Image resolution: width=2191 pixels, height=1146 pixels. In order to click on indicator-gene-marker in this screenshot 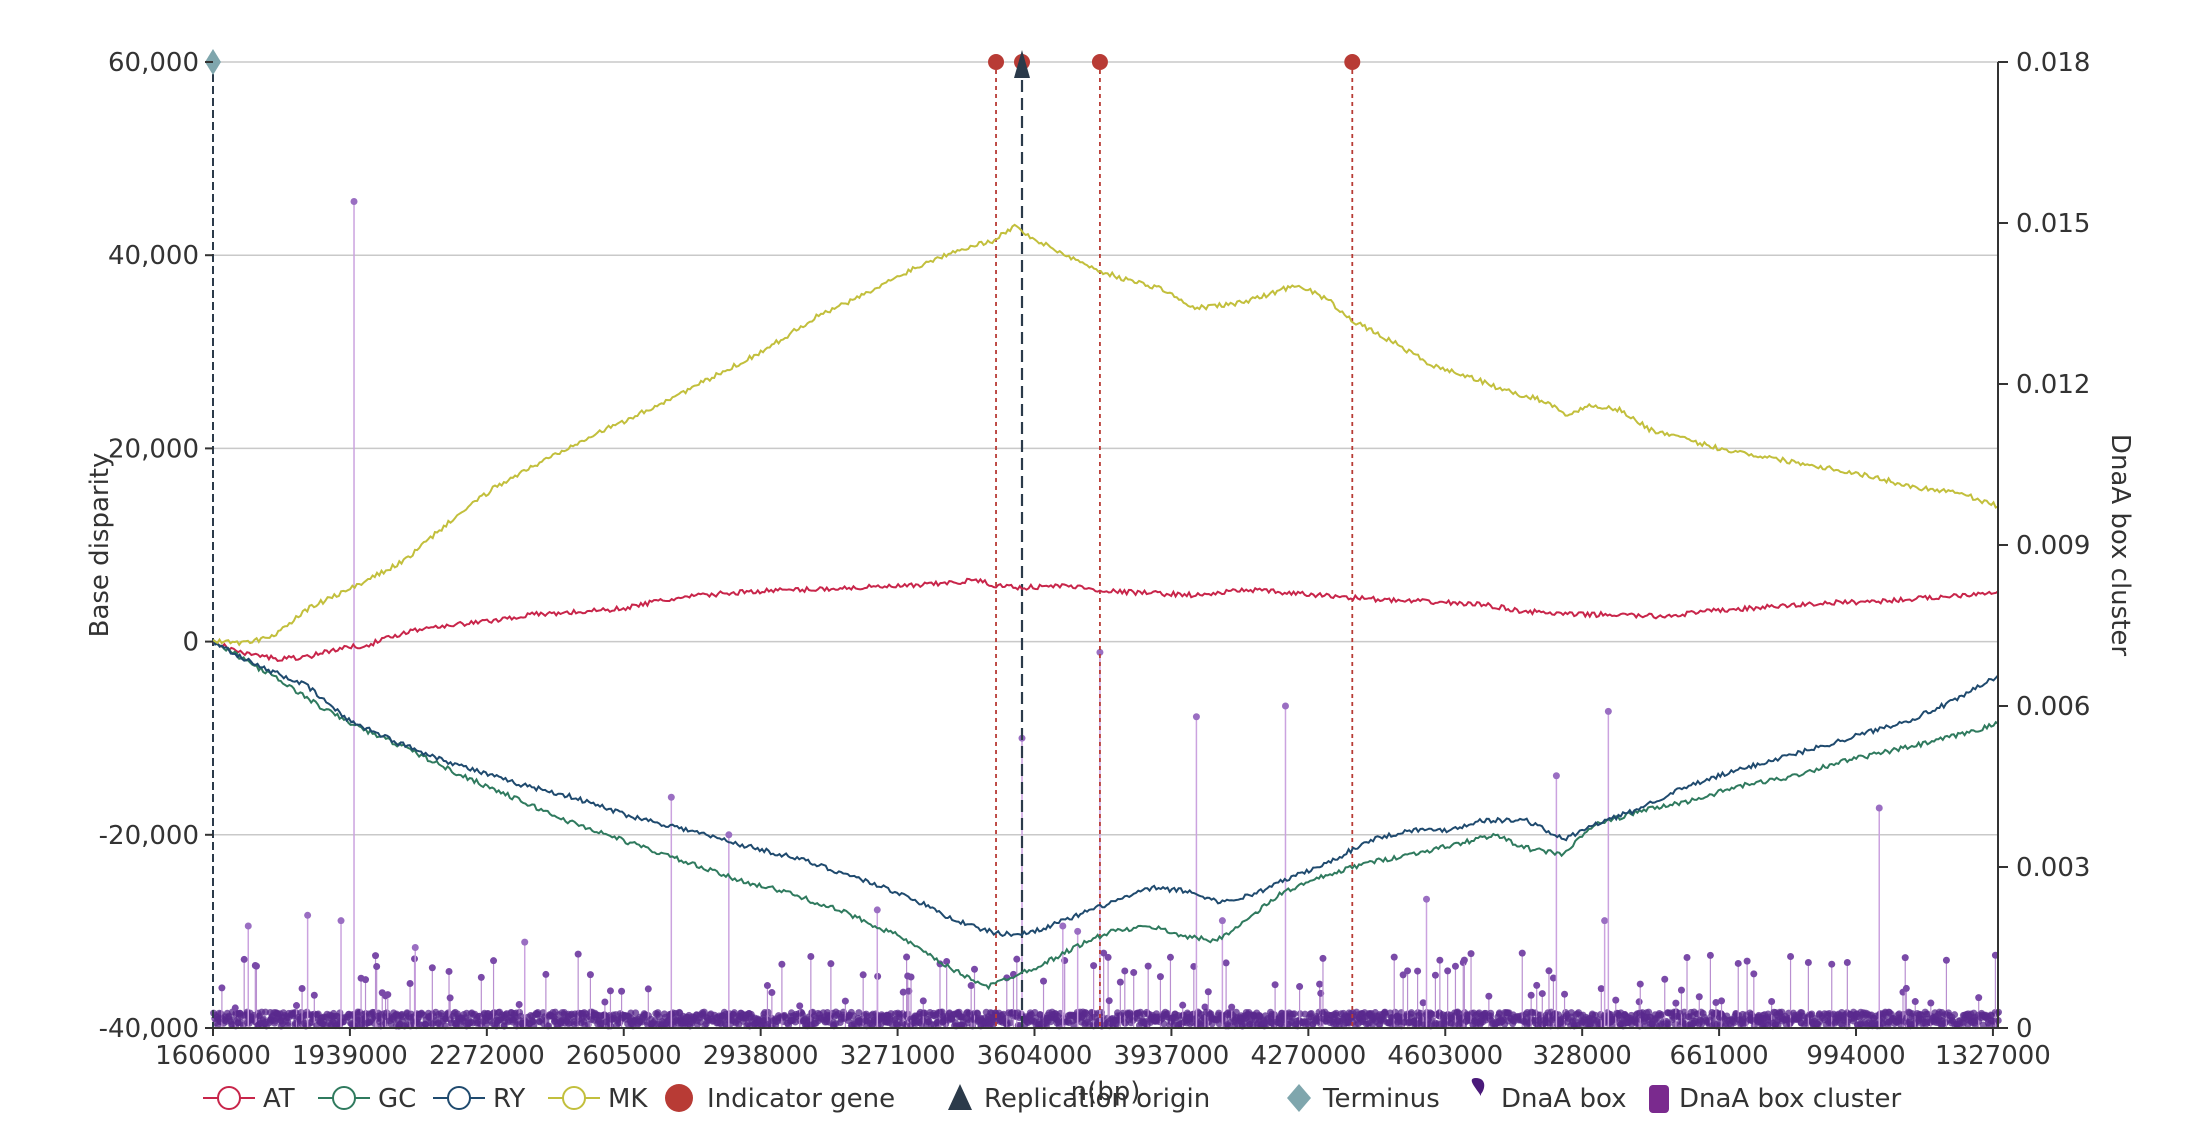, I will do `click(1099, 62)`.